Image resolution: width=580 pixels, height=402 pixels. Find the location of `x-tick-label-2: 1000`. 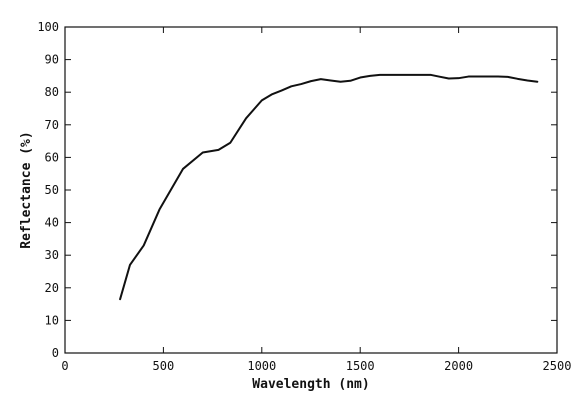

x-tick-label-2: 1000 is located at coordinates (261, 366).